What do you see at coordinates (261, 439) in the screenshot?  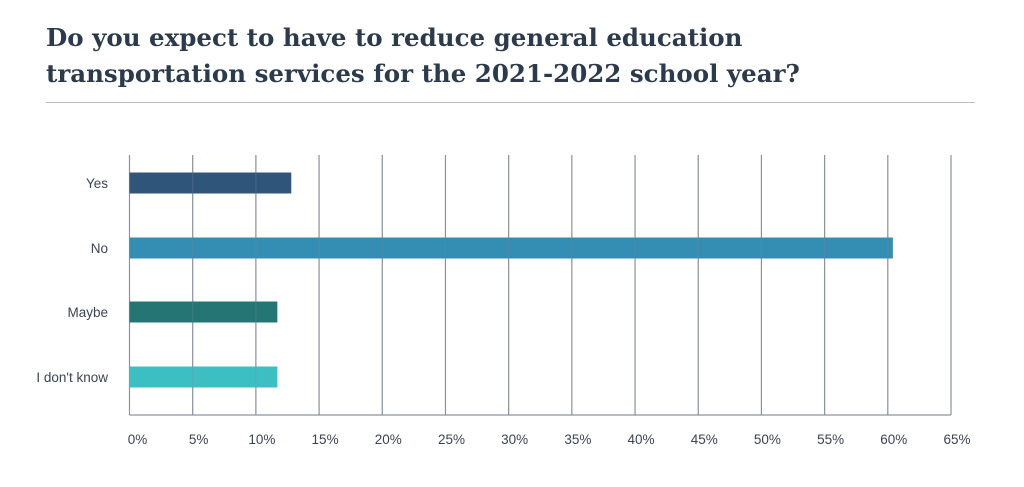 I see `x-tick-label: 10%` at bounding box center [261, 439].